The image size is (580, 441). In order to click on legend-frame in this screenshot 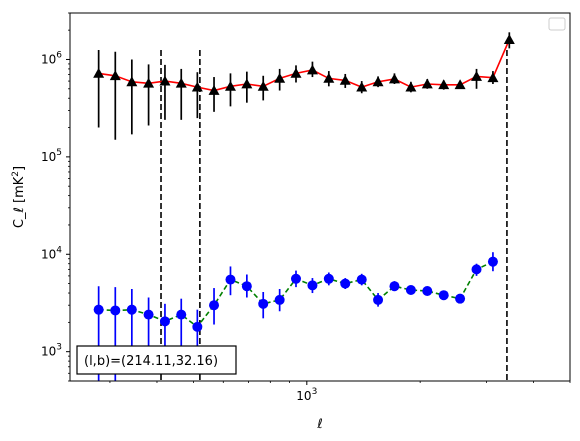, I will do `click(557, 24)`.